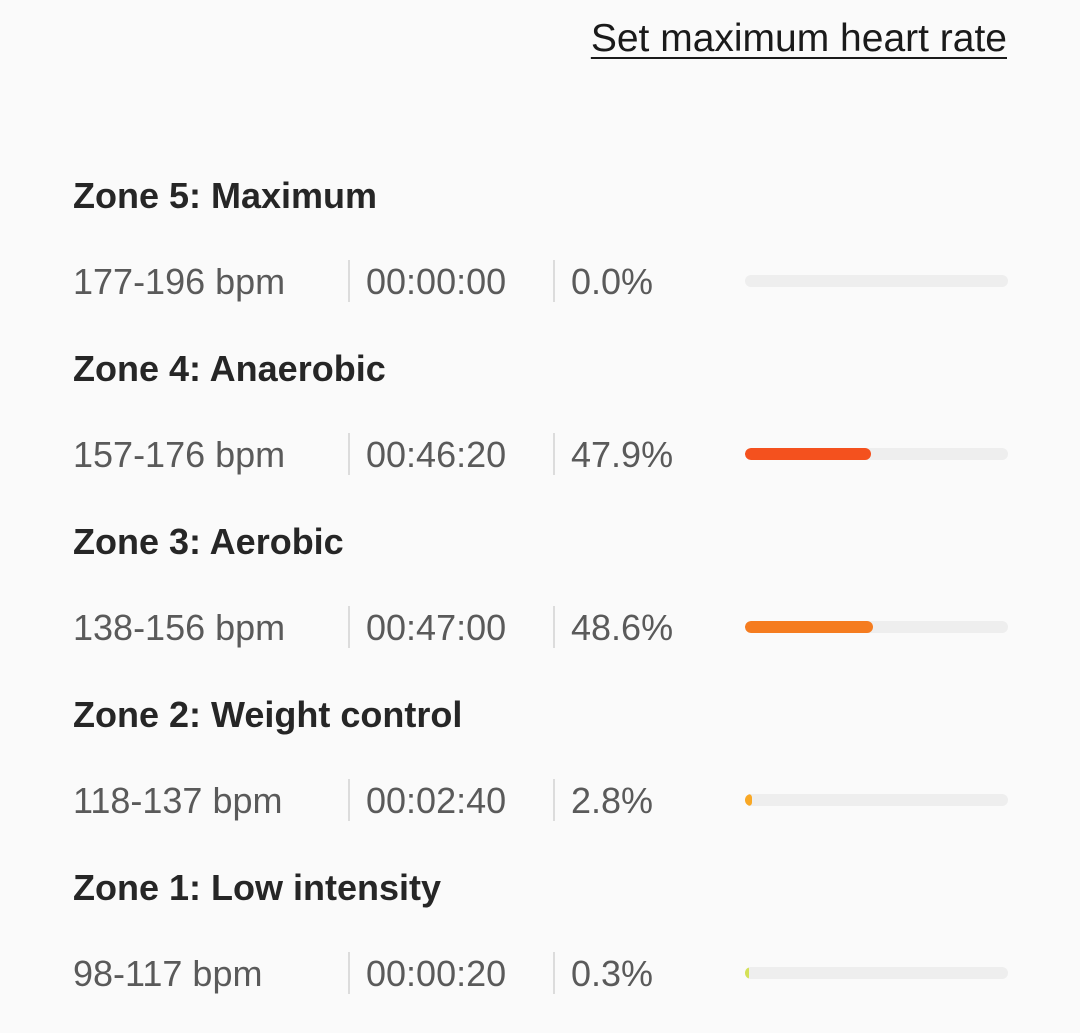 The width and height of the screenshot is (1080, 1033). What do you see at coordinates (229, 368) in the screenshot?
I see `zone-title: Zone 4: Anaerobic` at bounding box center [229, 368].